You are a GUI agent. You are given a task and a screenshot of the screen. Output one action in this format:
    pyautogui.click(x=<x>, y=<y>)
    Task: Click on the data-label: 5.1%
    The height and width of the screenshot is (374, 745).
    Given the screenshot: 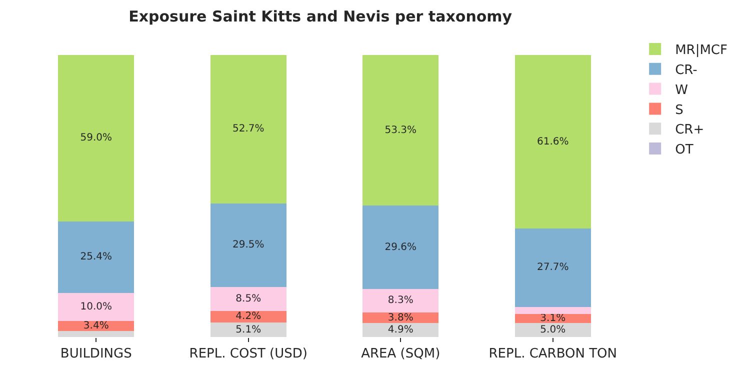 What is the action you would take?
    pyautogui.click(x=249, y=330)
    